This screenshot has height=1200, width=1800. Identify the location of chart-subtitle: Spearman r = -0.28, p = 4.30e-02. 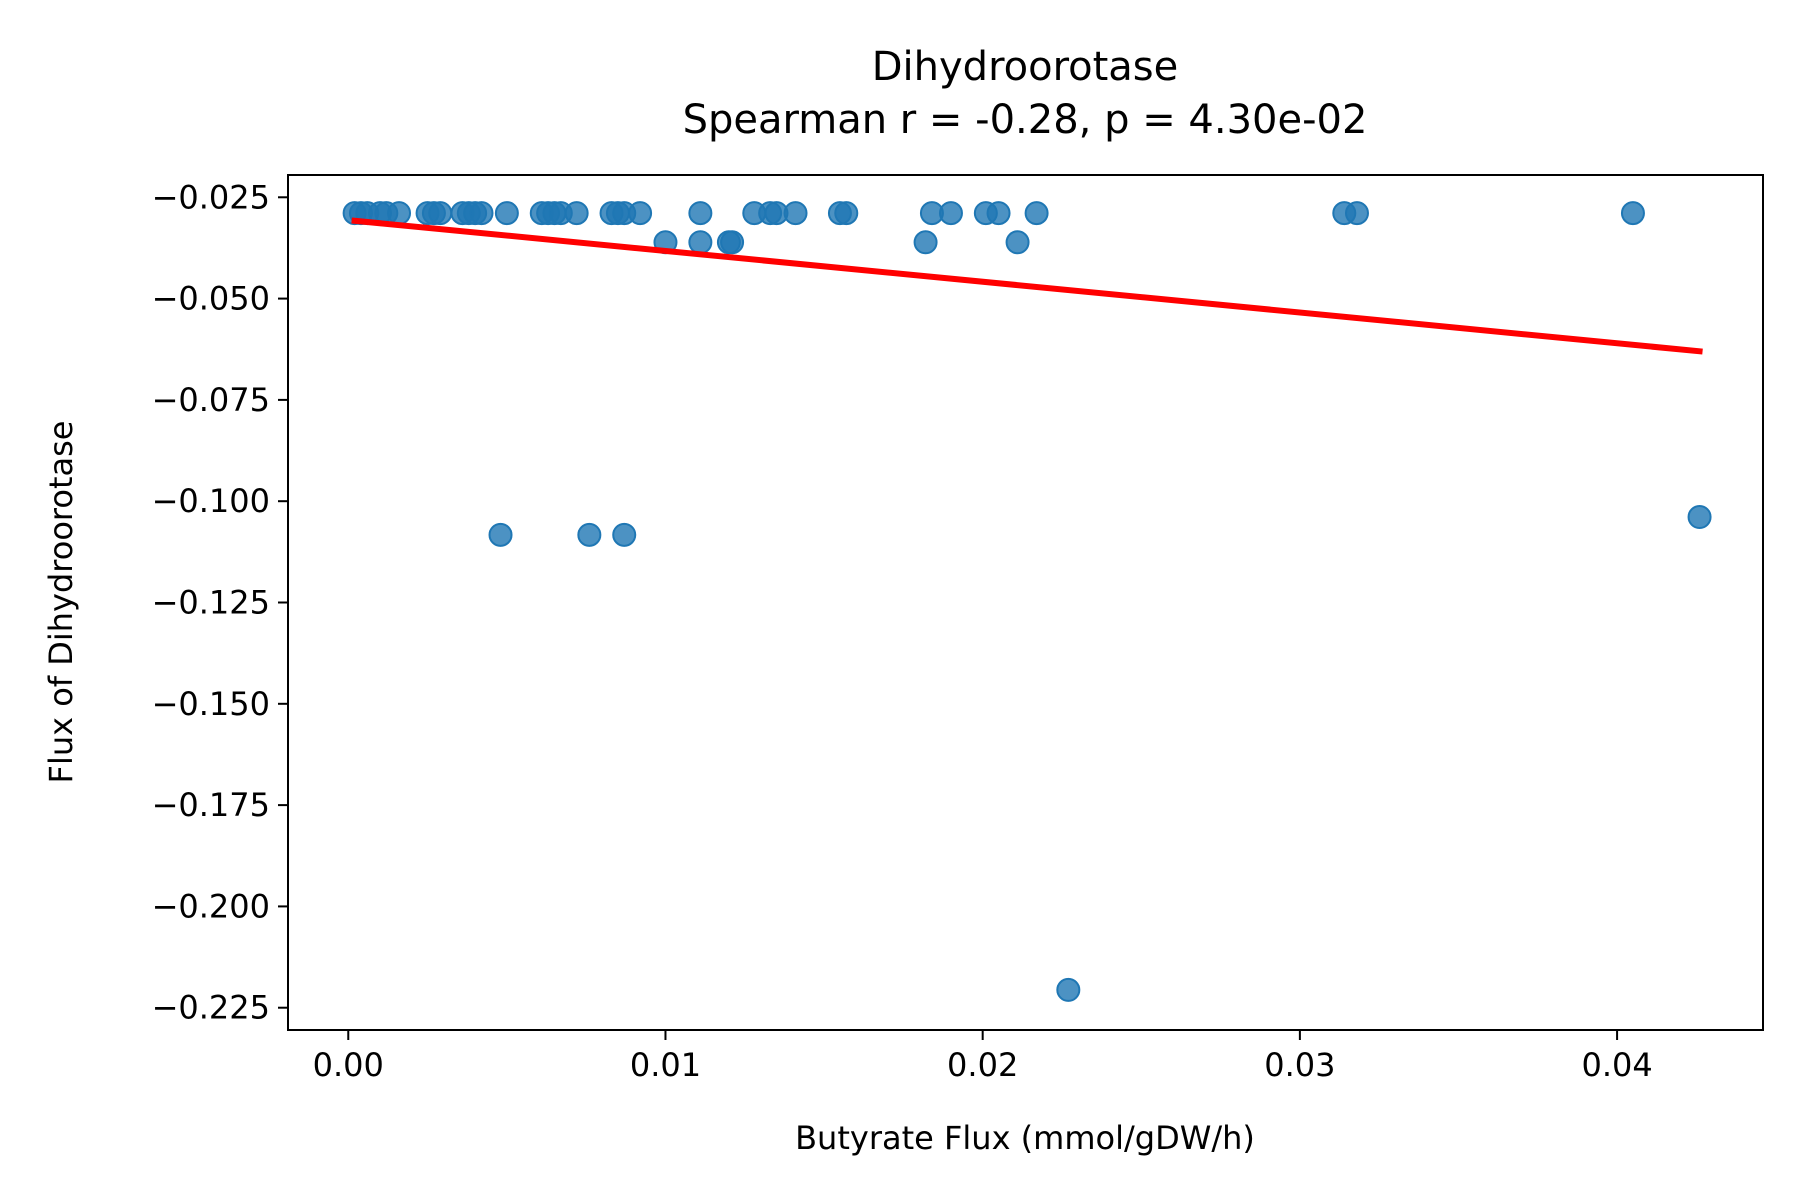
(1025, 120).